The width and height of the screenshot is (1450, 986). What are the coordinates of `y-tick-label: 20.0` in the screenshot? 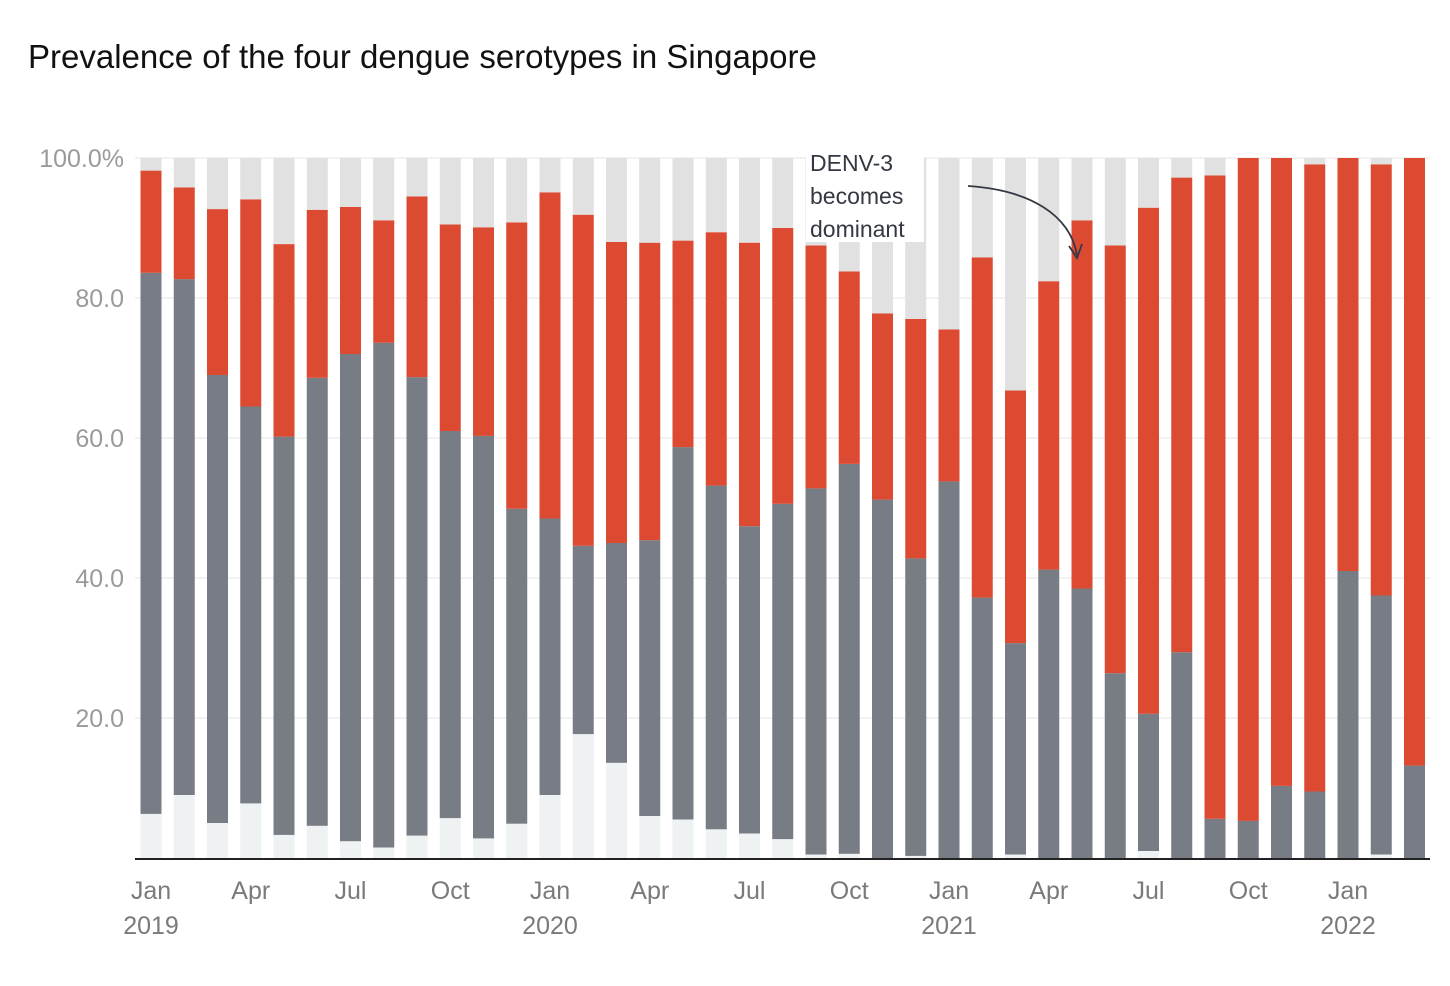 It's located at (99, 719).